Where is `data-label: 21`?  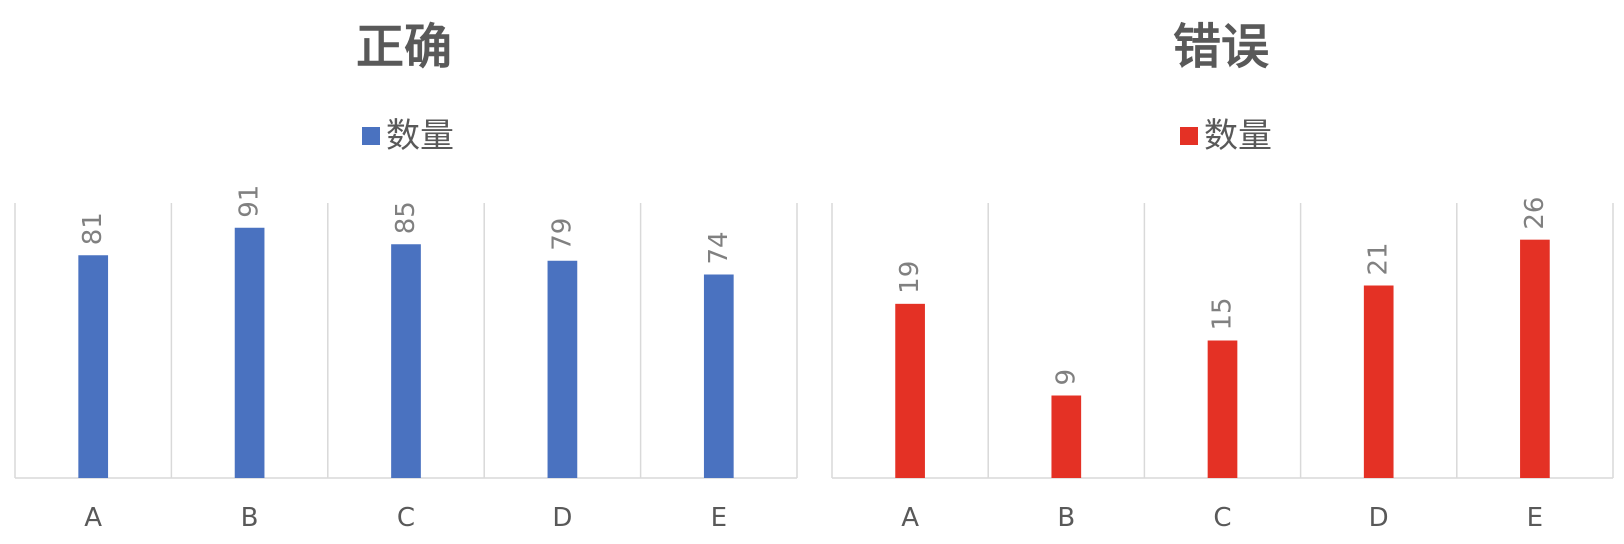
data-label: 21 is located at coordinates (1379, 258).